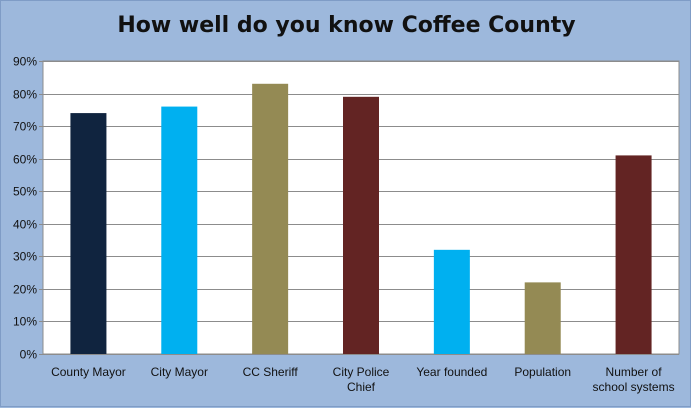 The height and width of the screenshot is (408, 691). What do you see at coordinates (25, 322) in the screenshot?
I see `y-tick-label: 10%` at bounding box center [25, 322].